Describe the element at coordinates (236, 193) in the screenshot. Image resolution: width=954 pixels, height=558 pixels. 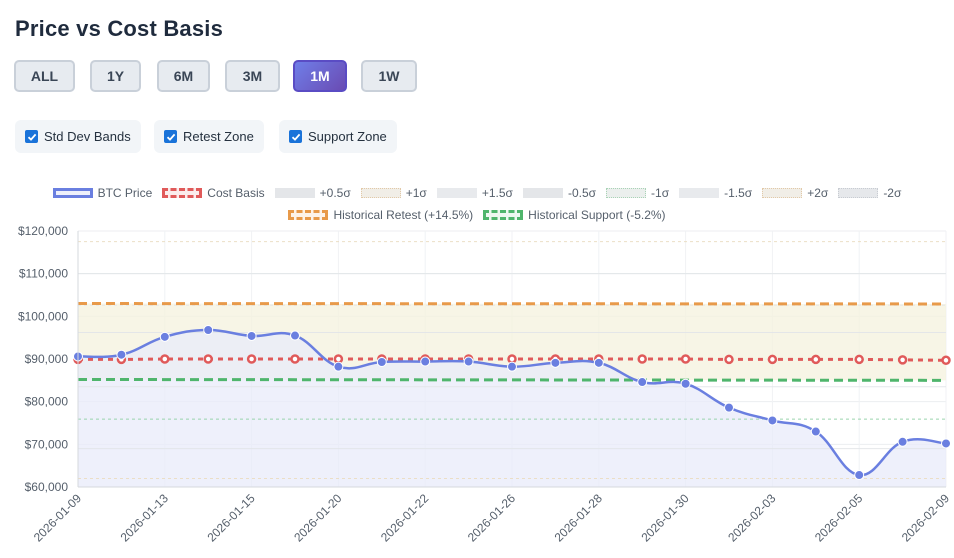
I see `legend-label: Cost Basis` at that location.